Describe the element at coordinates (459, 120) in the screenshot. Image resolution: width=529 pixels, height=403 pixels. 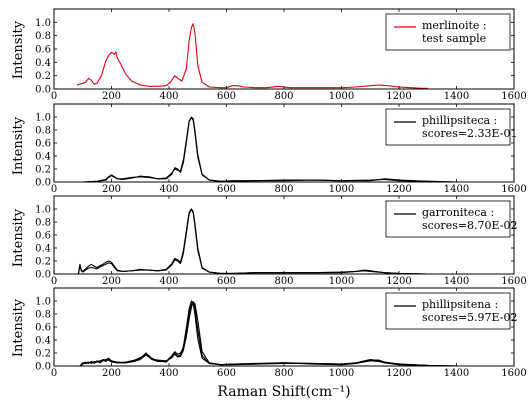
I see `panel-2-legend-text: phillipsiteca :` at that location.